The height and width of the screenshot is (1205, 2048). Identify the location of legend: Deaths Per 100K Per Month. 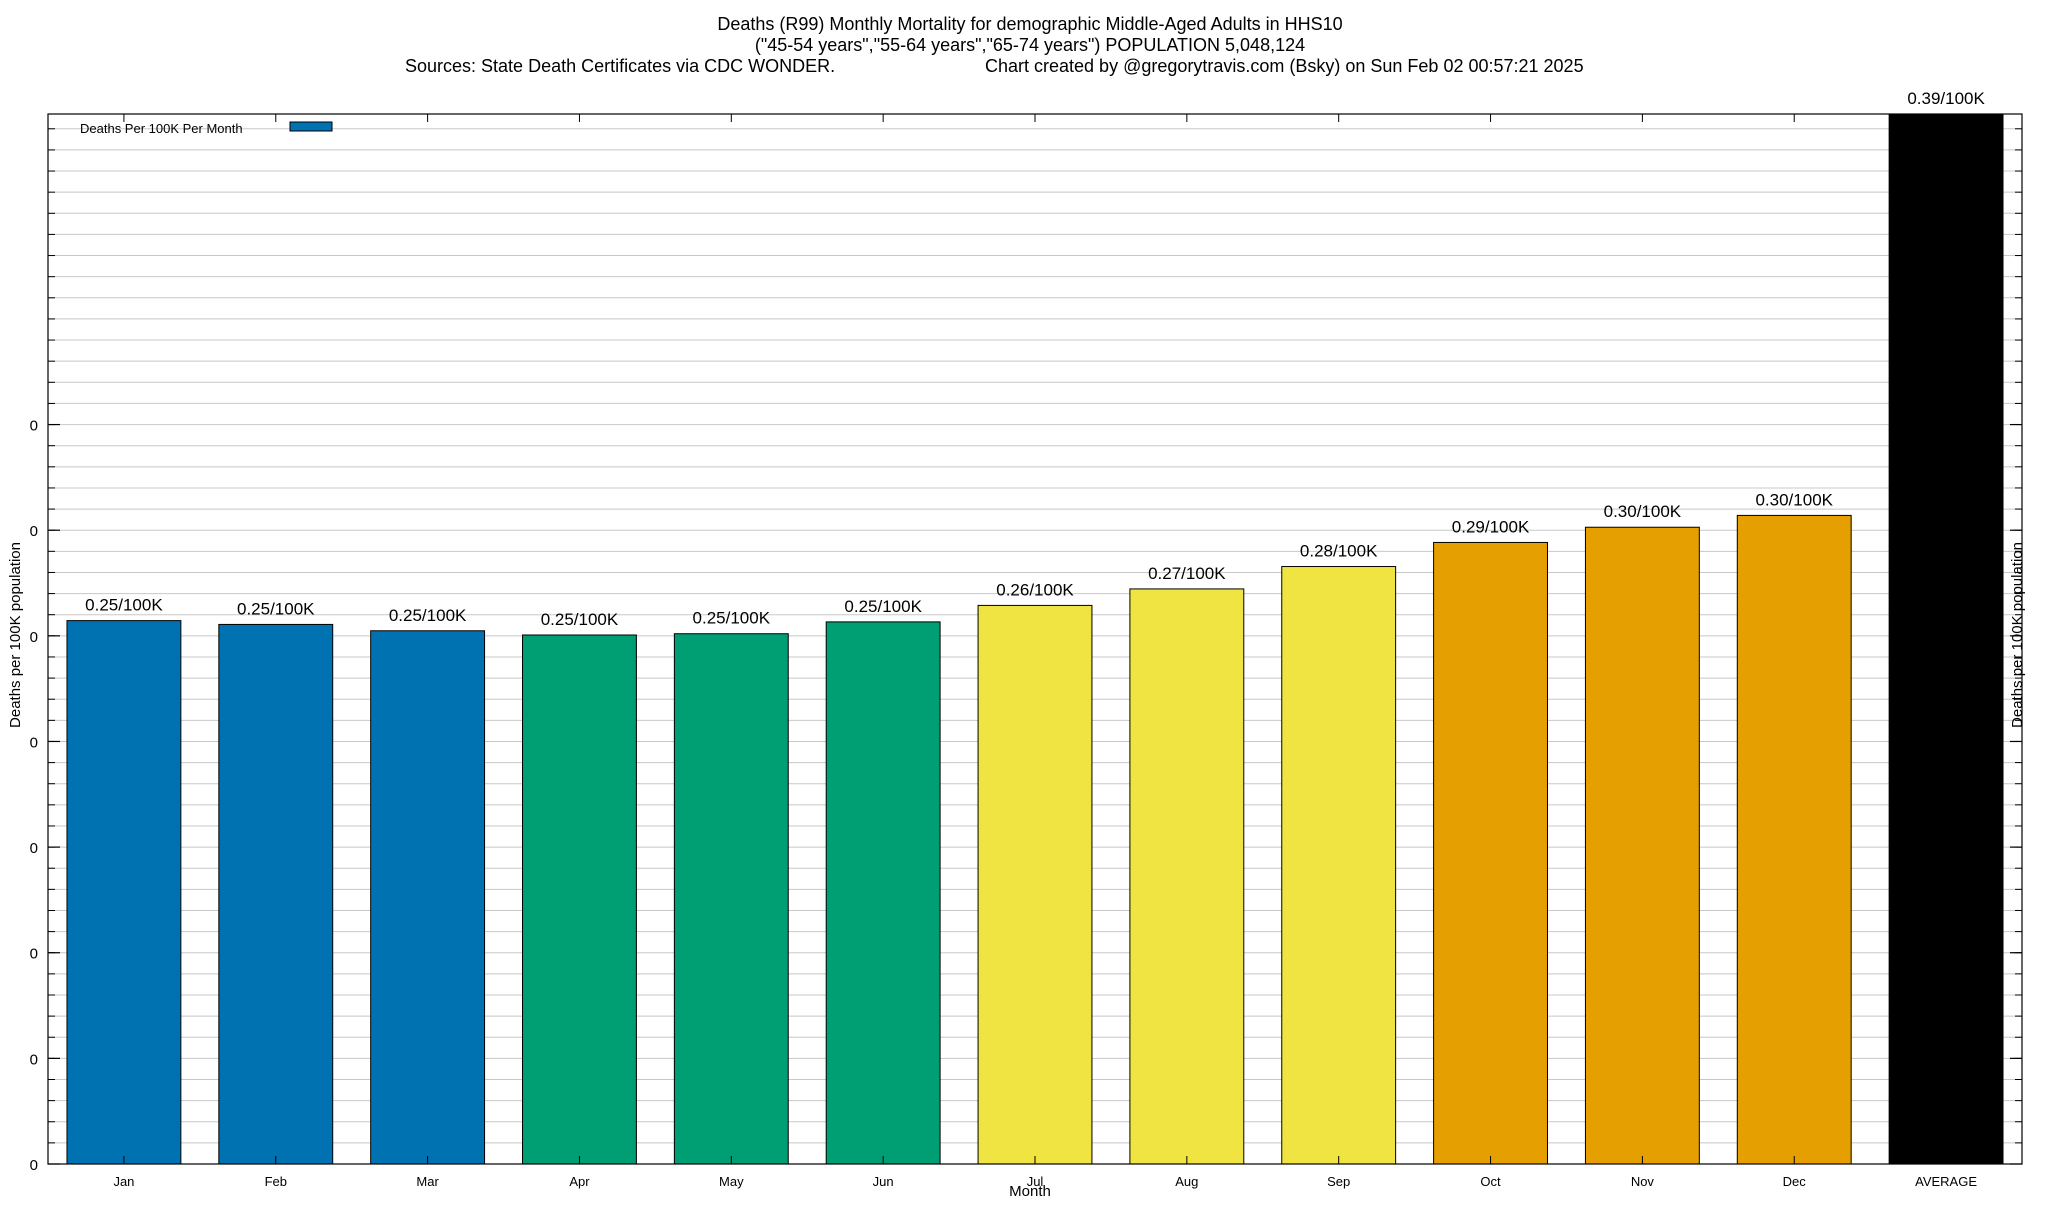
(206, 128).